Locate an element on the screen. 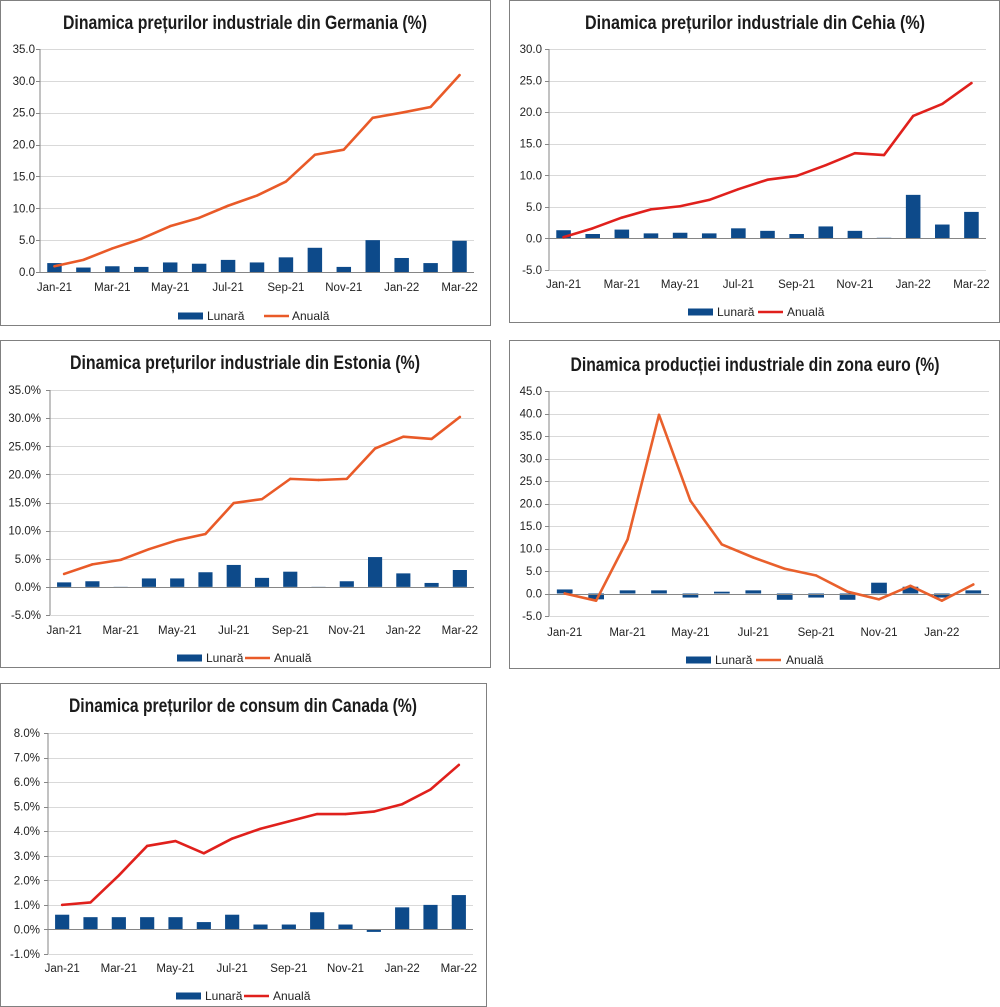  y-tick-label: 45.0 is located at coordinates (531, 392).